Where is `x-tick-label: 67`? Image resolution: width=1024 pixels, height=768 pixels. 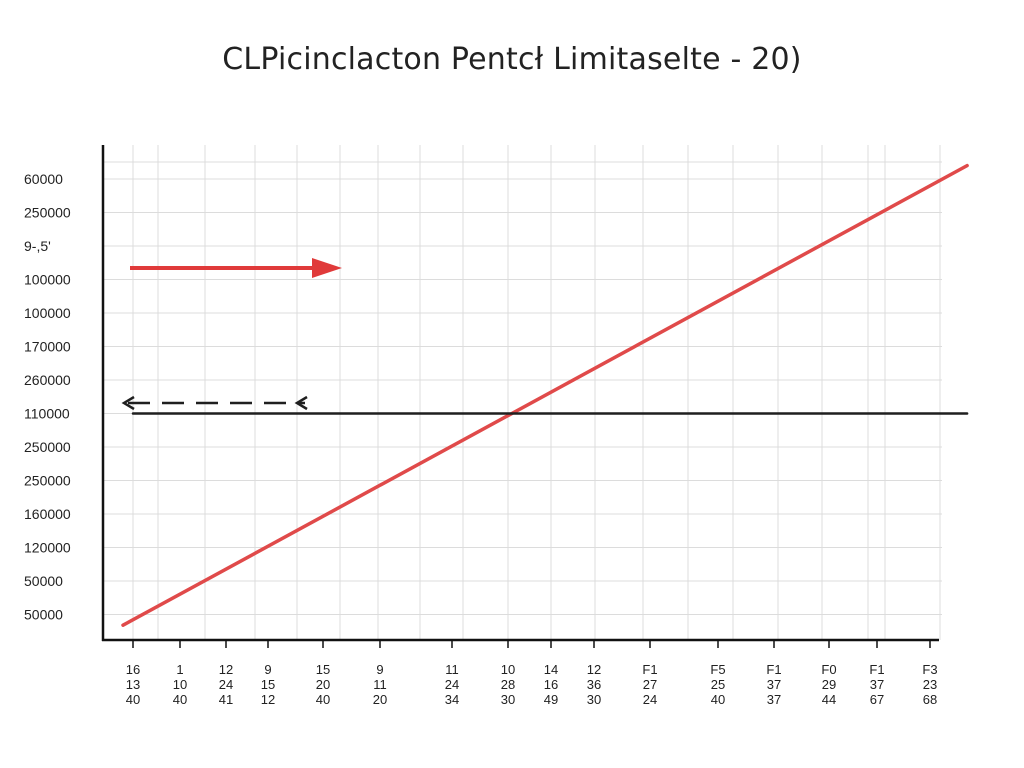
x-tick-label: 67 is located at coordinates (877, 699).